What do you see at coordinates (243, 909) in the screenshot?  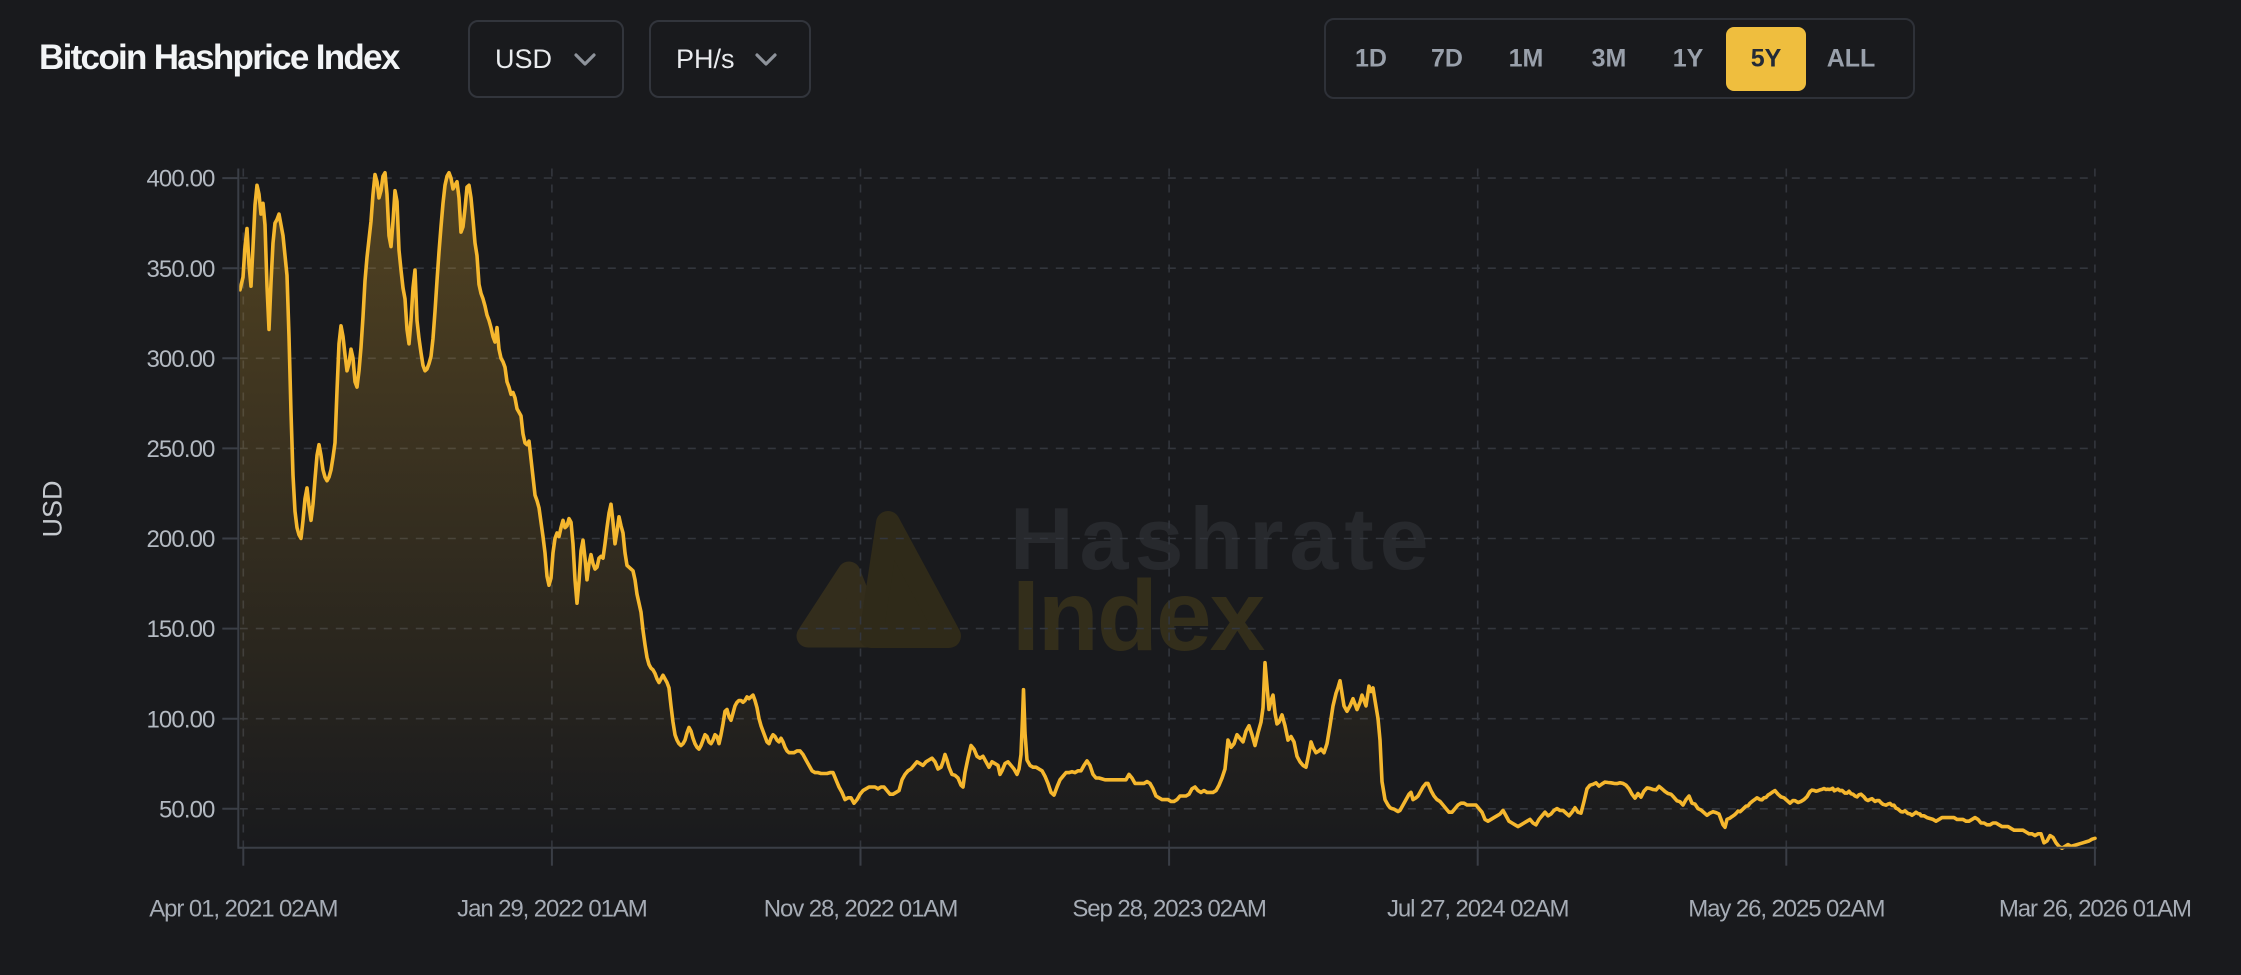 I see `svg-text: Apr 01, 2021 02AM` at bounding box center [243, 909].